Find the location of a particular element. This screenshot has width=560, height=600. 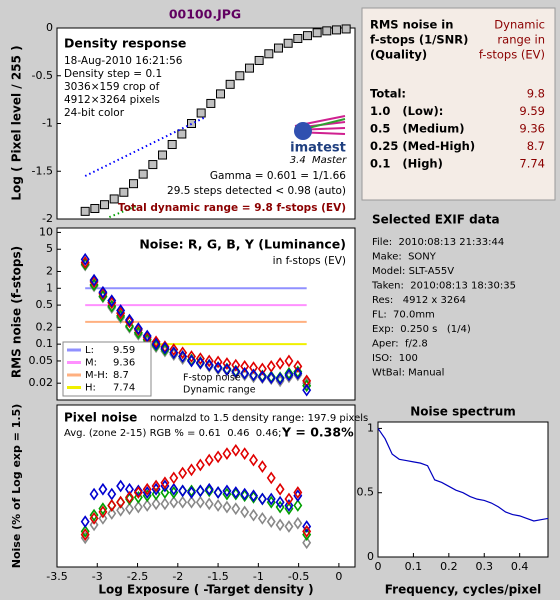

x-tick-label: 0.3 is located at coordinates (485, 566).